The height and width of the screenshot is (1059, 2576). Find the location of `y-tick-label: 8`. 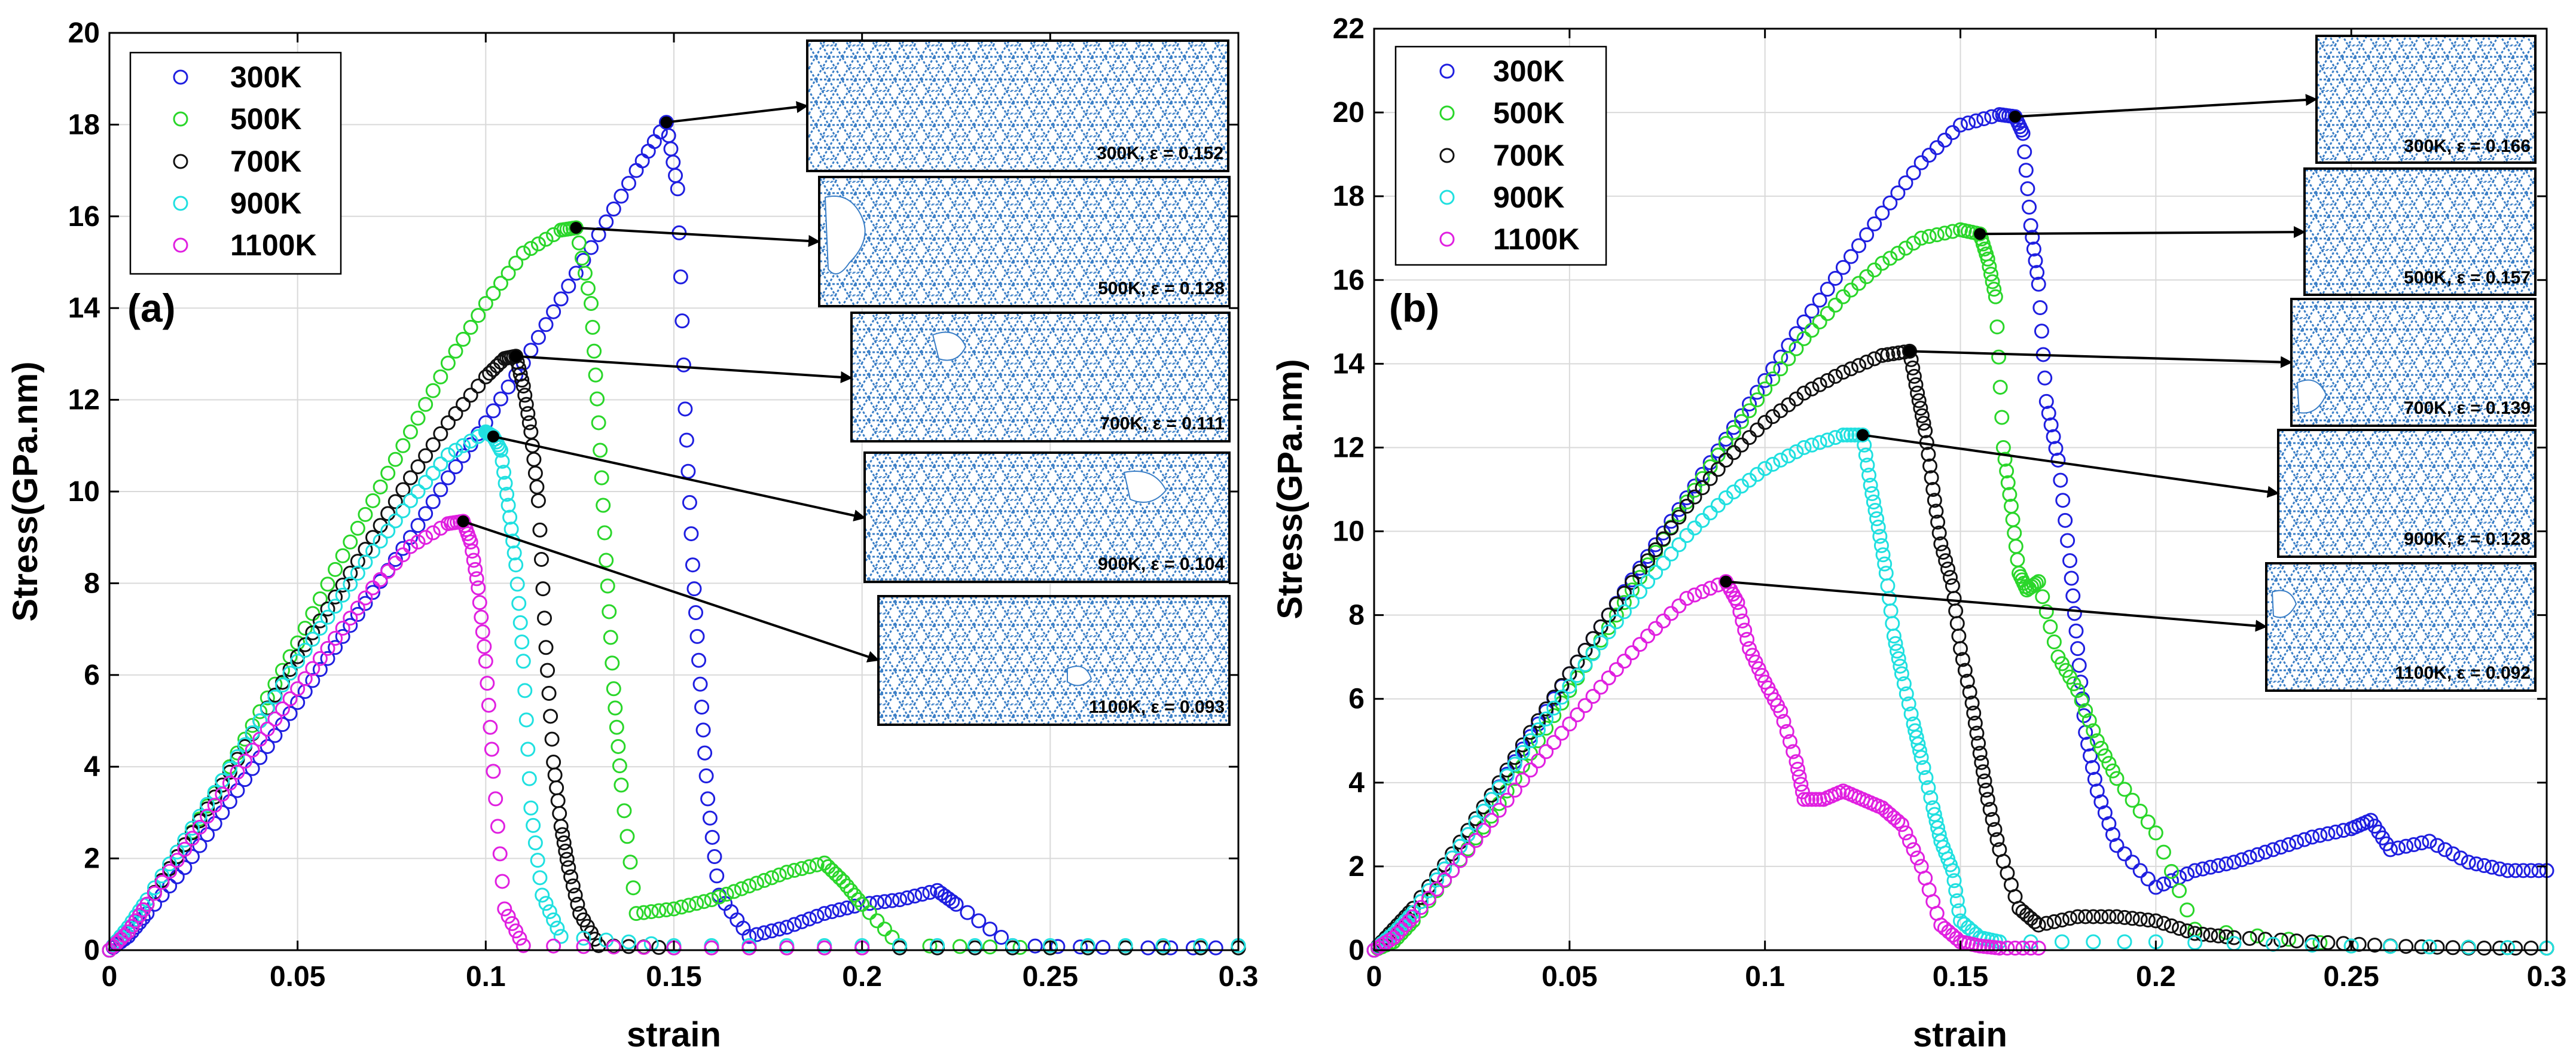

y-tick-label: 8 is located at coordinates (1356, 615).